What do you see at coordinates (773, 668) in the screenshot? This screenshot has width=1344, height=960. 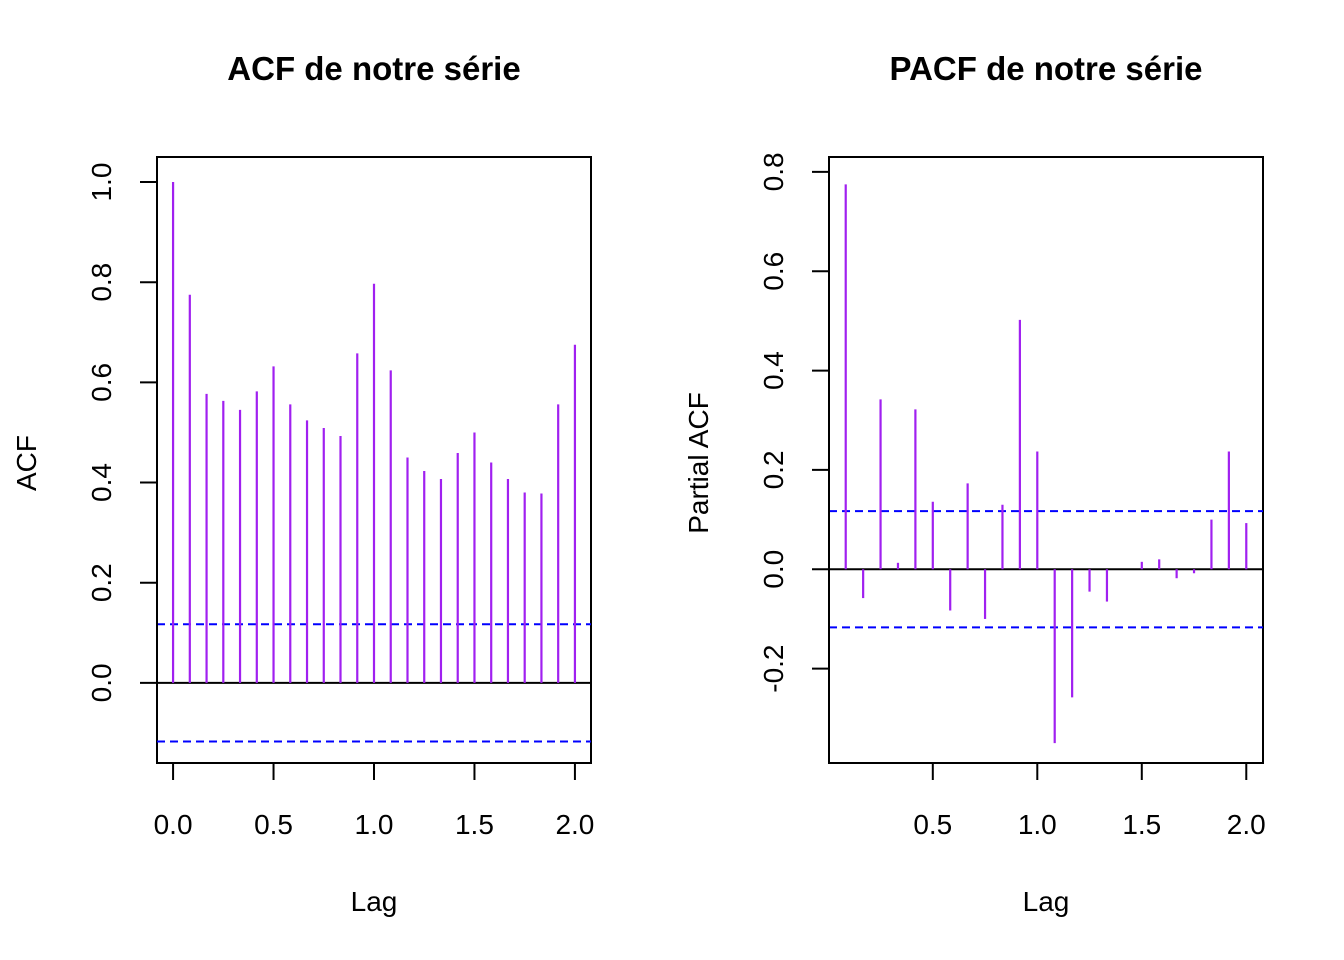 I see `pacf-y-tick-label--0.2: -0.2` at bounding box center [773, 668].